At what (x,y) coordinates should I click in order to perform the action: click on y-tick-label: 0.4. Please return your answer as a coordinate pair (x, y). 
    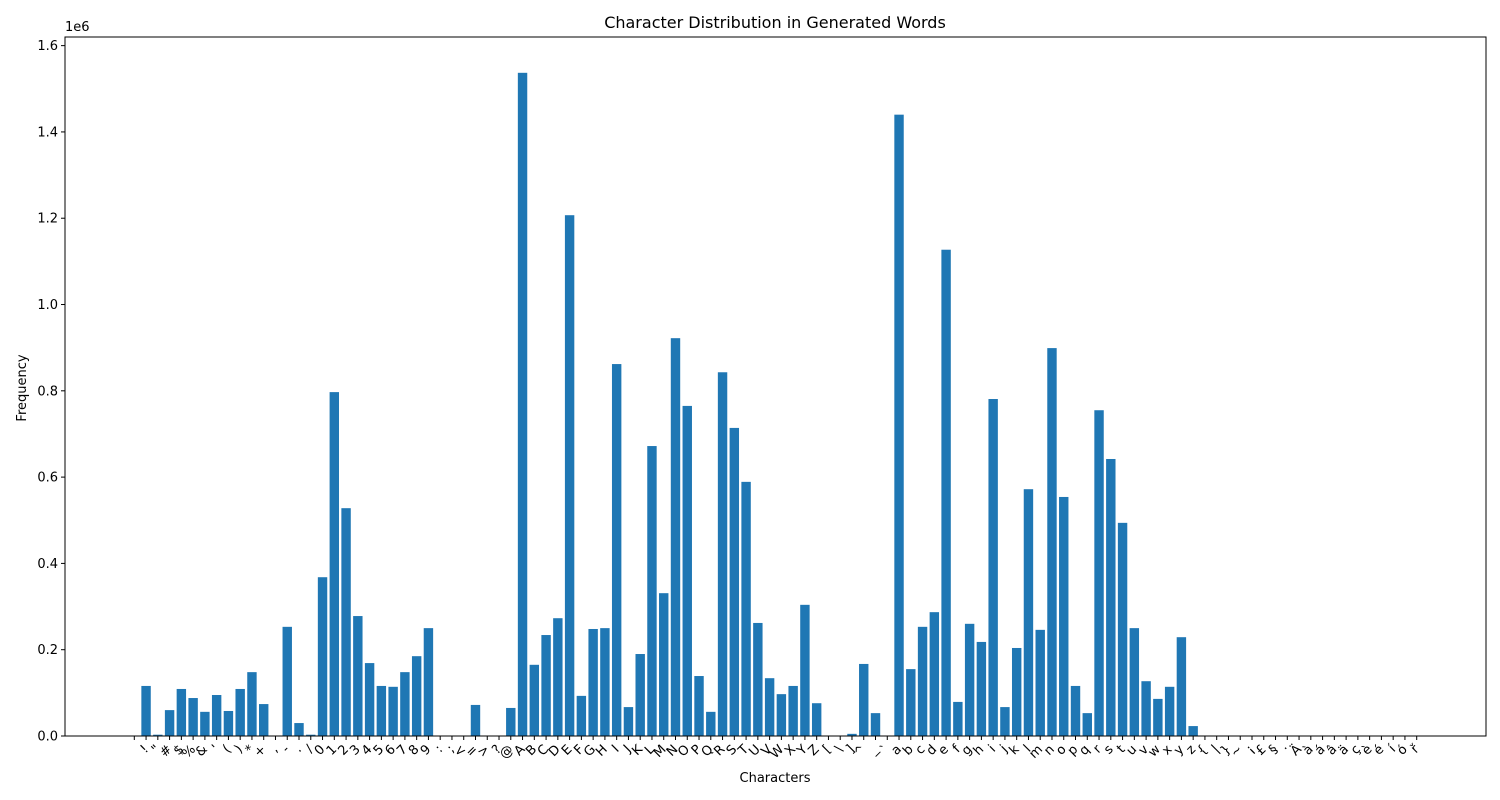
    Looking at the image, I should click on (47, 564).